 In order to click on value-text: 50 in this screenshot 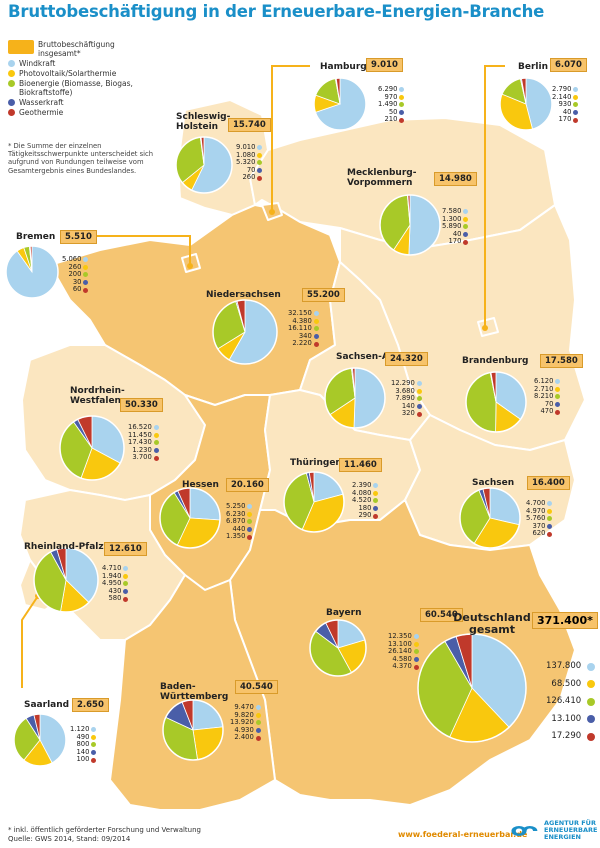, I will do `click(393, 111)`.